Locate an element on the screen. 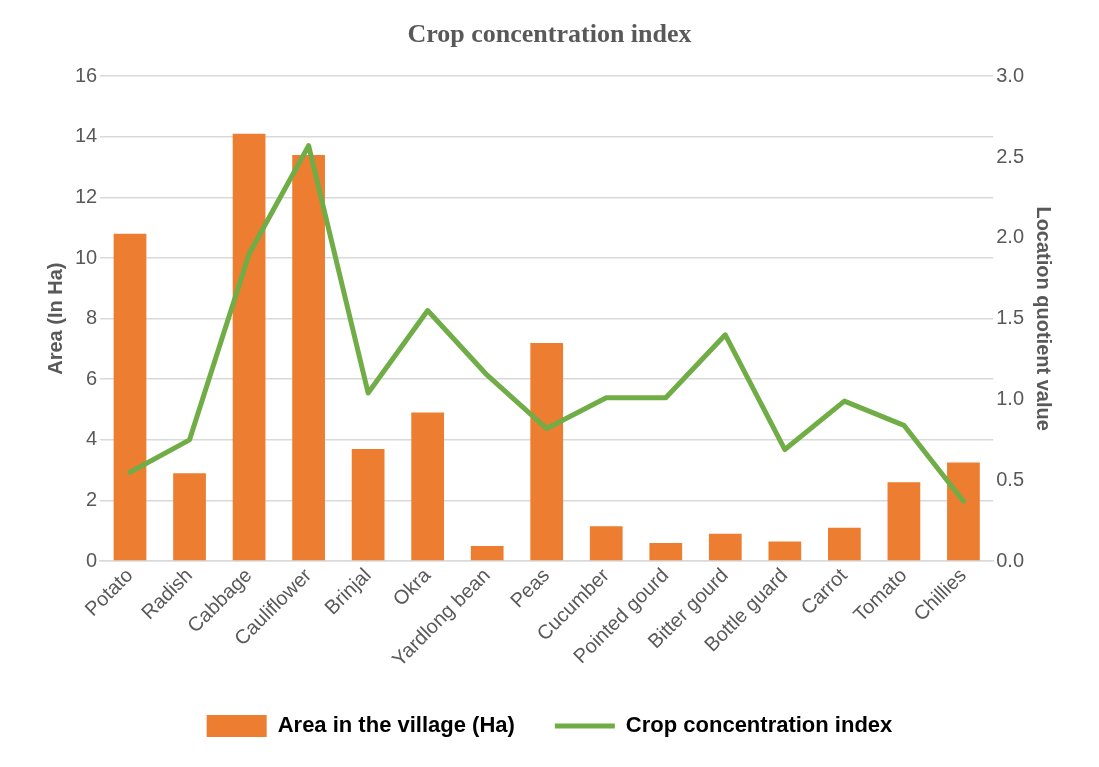  y-tick-label: 10 is located at coordinates (86, 256).